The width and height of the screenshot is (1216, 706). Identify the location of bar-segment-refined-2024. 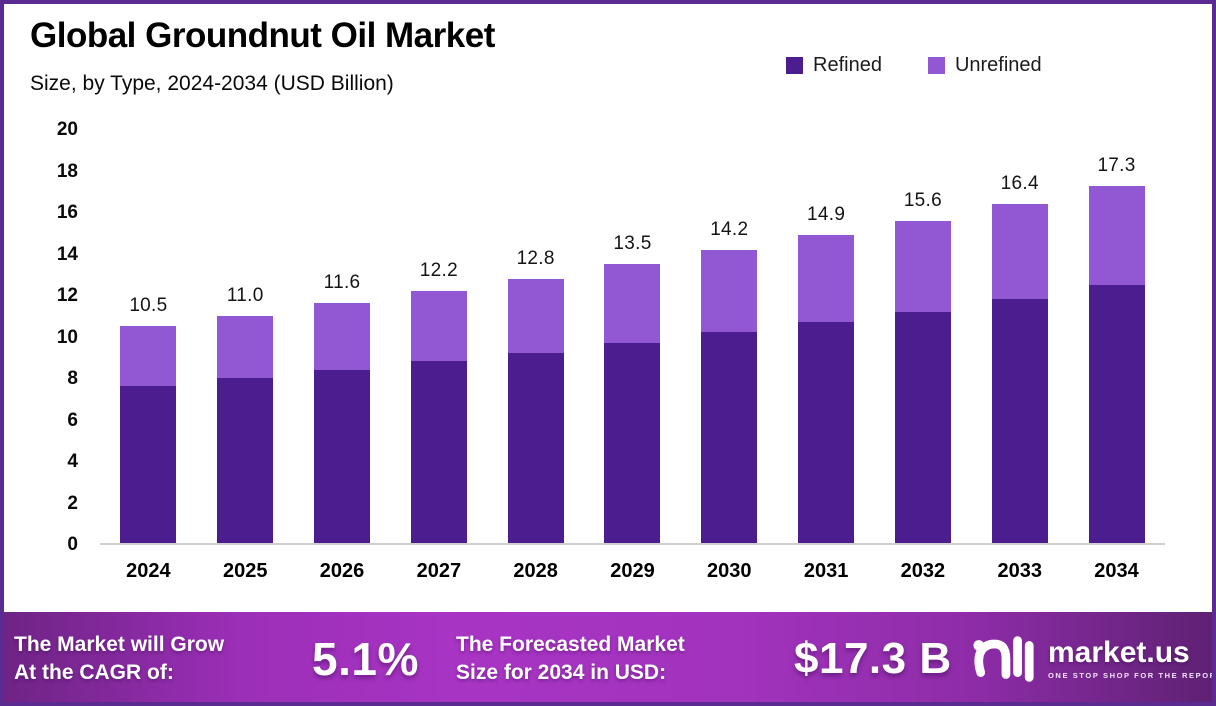
(148, 464).